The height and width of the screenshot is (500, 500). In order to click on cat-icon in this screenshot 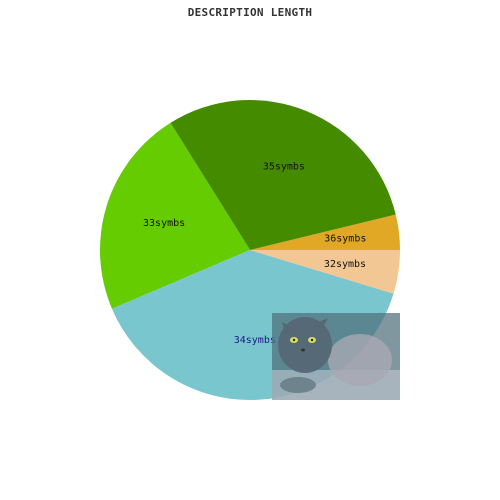, I will do `click(335, 355)`.